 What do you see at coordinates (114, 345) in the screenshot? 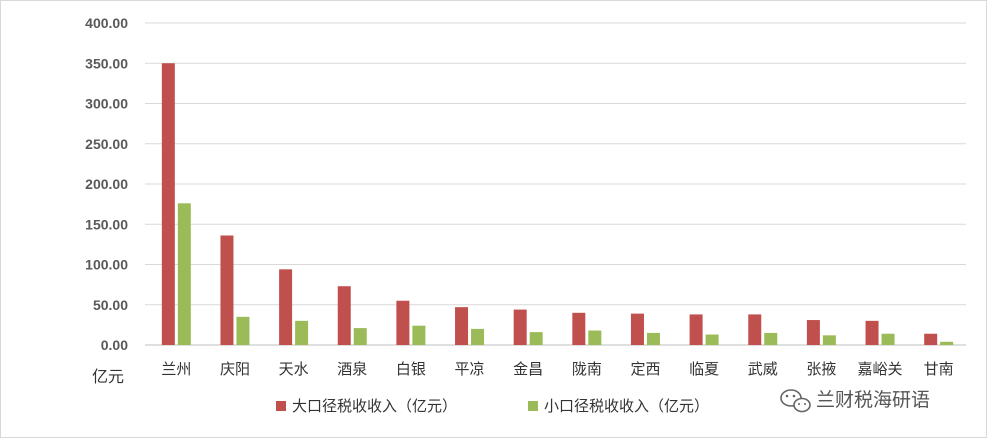
I see `y-tick-label: 0.00` at bounding box center [114, 345].